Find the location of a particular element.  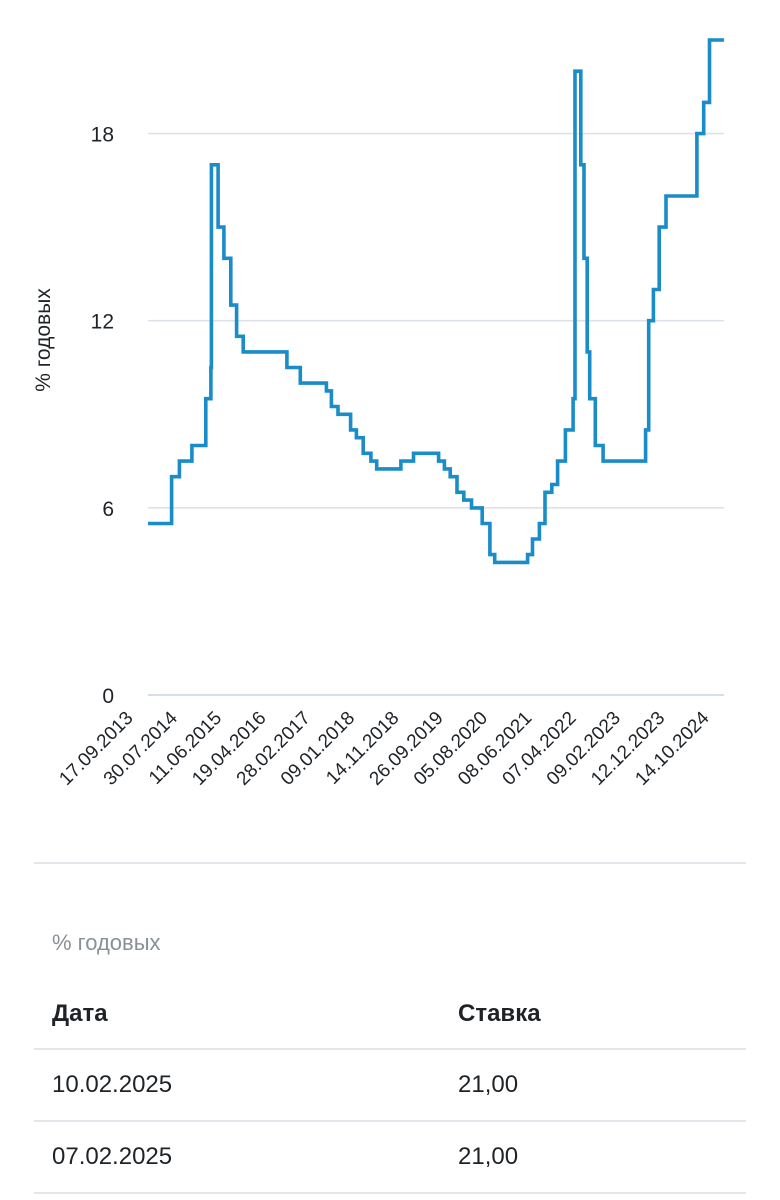

table-row: 07.02.2025 21,00 is located at coordinates (390, 1158).